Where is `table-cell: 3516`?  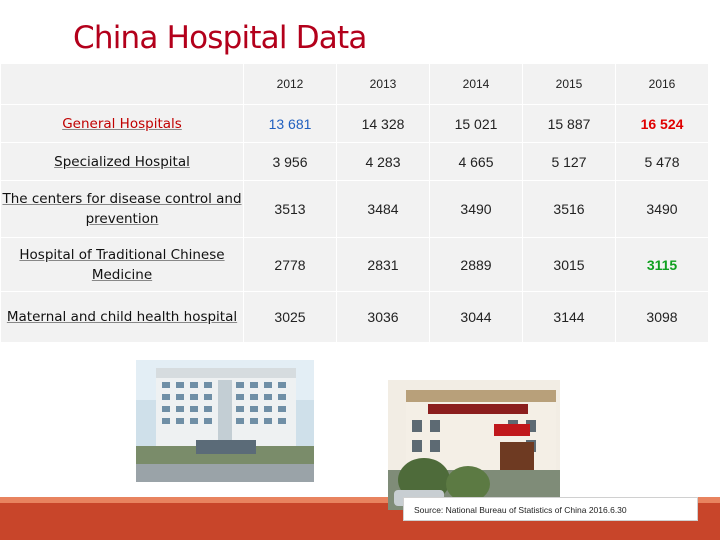 table-cell: 3516 is located at coordinates (569, 209).